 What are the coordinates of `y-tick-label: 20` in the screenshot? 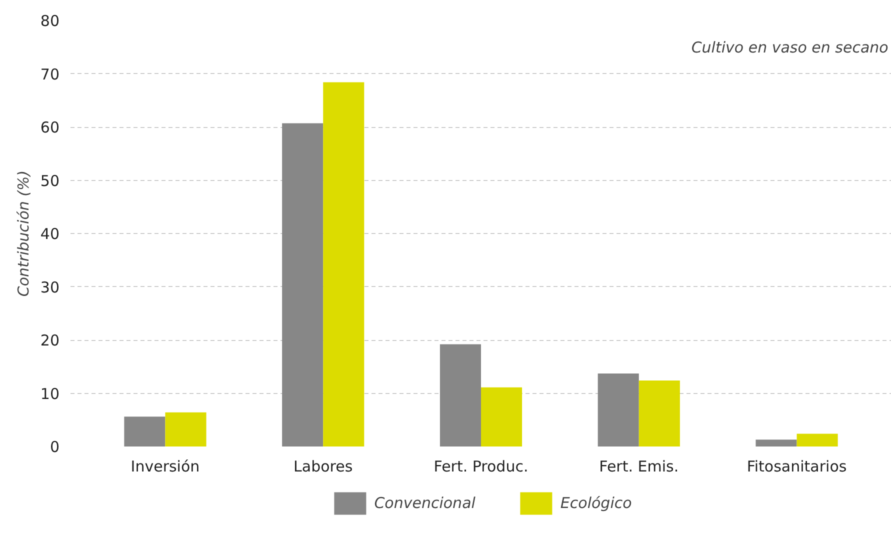 It's located at (50, 341).